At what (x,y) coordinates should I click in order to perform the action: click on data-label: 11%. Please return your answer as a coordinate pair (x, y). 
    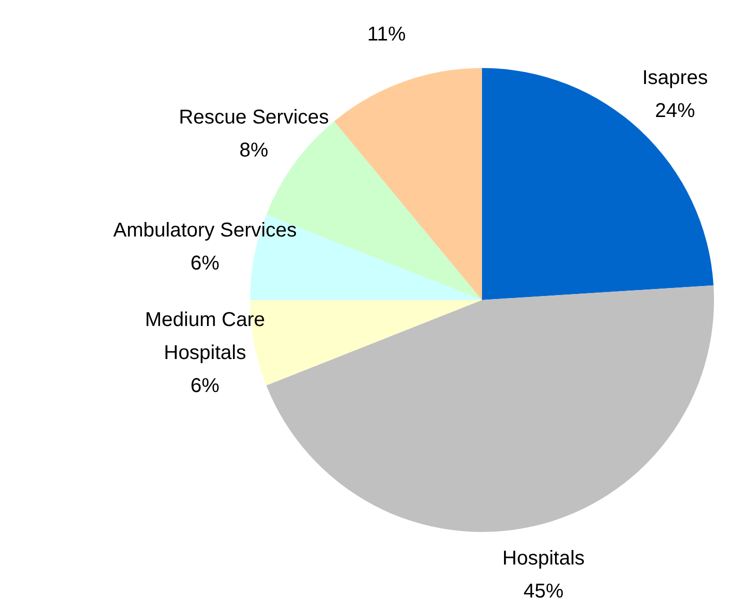
    Looking at the image, I should click on (386, 35).